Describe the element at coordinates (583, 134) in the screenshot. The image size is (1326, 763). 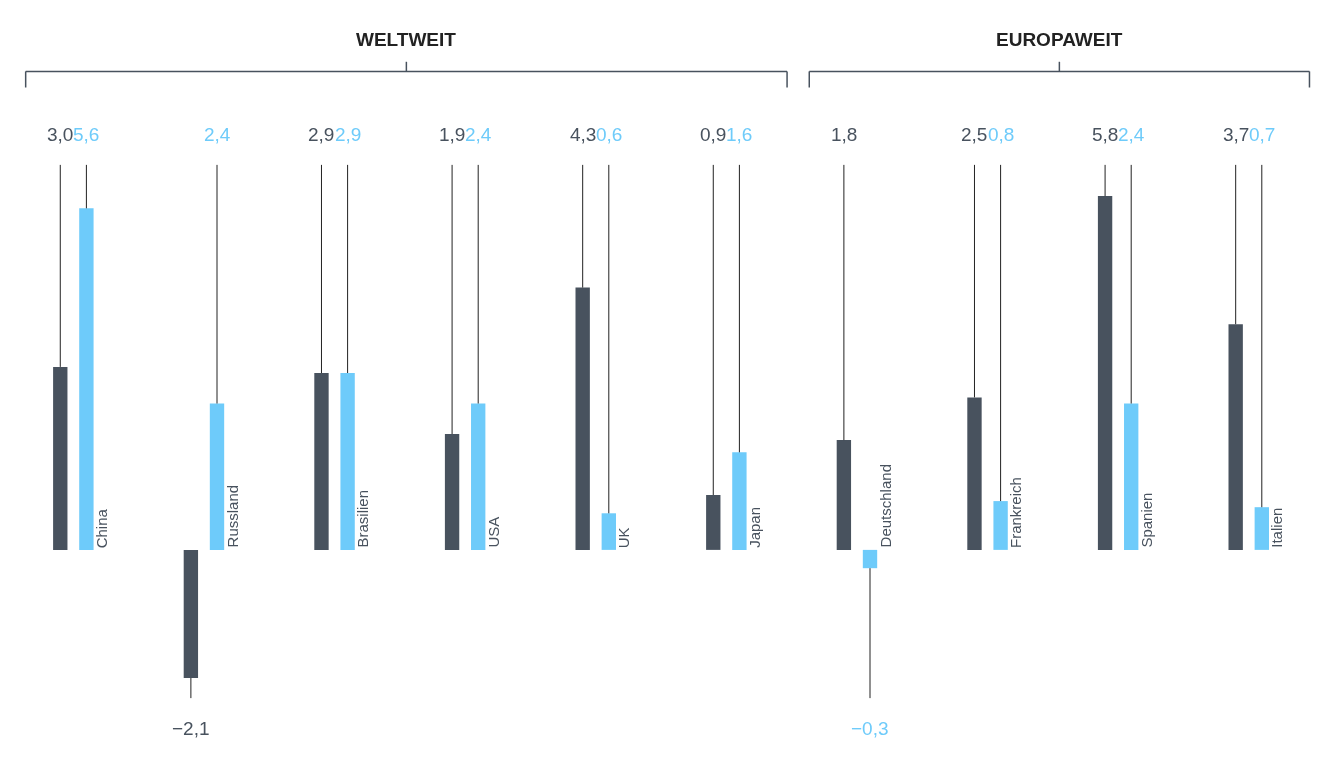
I see `data-label: 4,3` at that location.